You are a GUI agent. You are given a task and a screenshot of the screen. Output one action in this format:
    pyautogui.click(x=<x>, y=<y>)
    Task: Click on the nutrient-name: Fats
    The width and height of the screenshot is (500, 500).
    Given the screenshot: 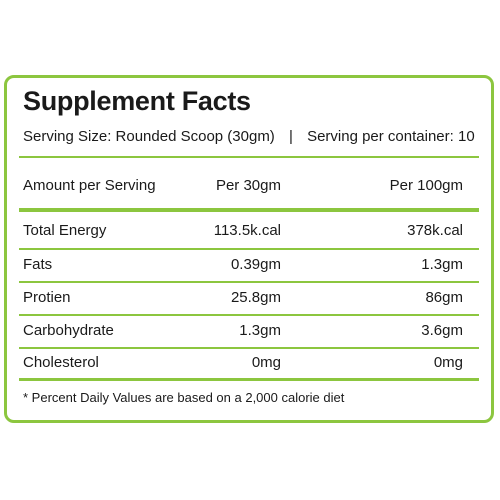 What is the action you would take?
    pyautogui.click(x=38, y=264)
    